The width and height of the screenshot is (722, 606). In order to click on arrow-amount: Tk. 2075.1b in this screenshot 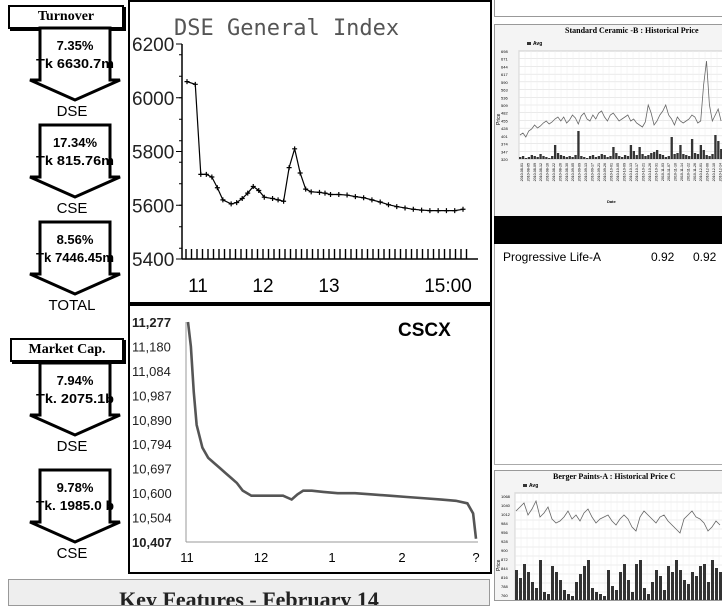, I will do `click(75, 398)`.